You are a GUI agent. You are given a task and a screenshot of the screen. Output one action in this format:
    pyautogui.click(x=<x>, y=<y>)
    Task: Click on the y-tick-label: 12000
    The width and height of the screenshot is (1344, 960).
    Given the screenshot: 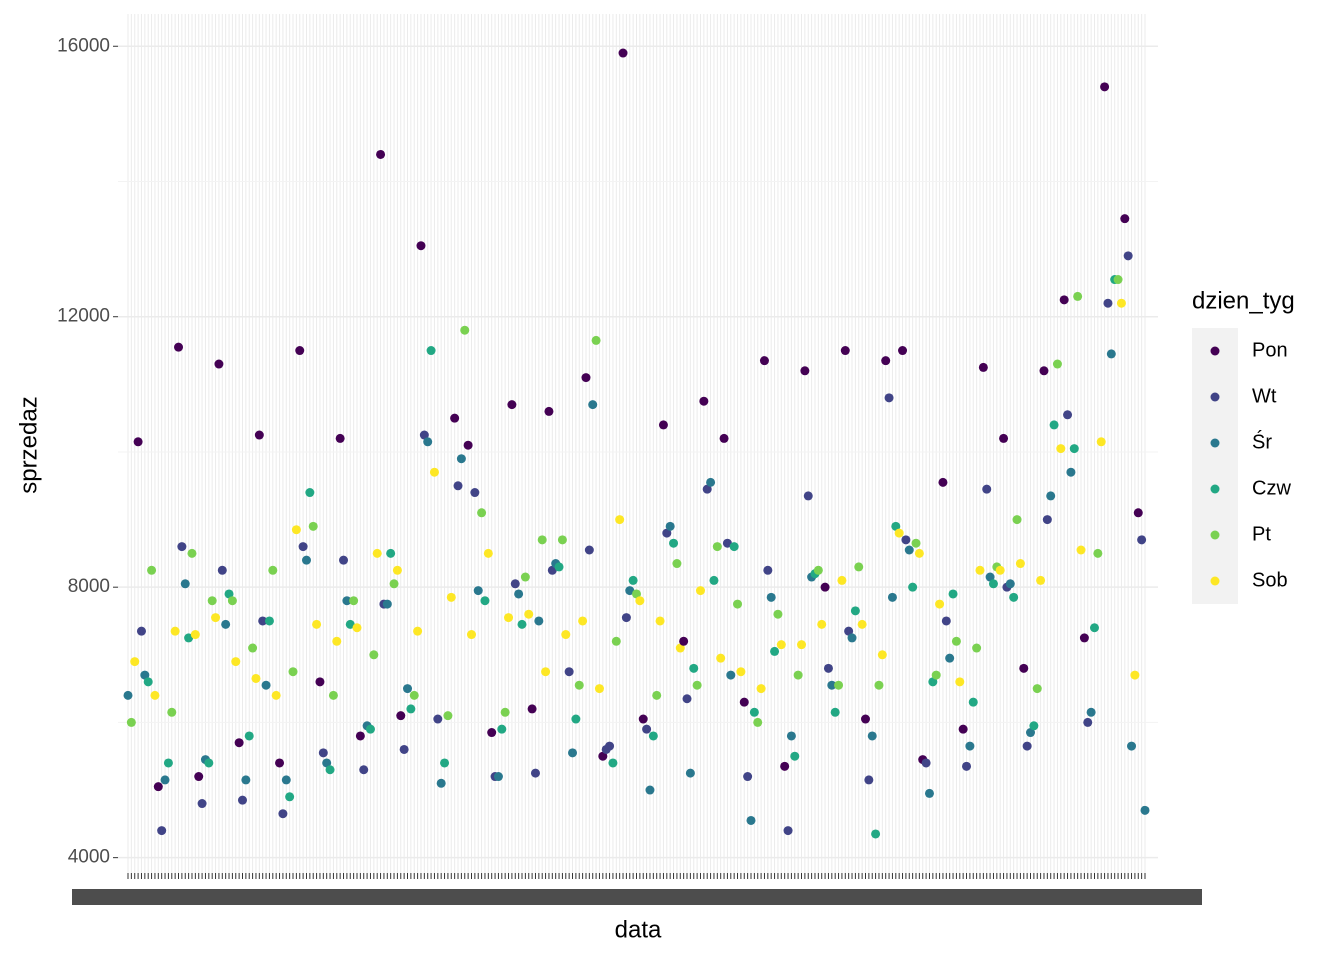 What is the action you would take?
    pyautogui.click(x=83, y=316)
    